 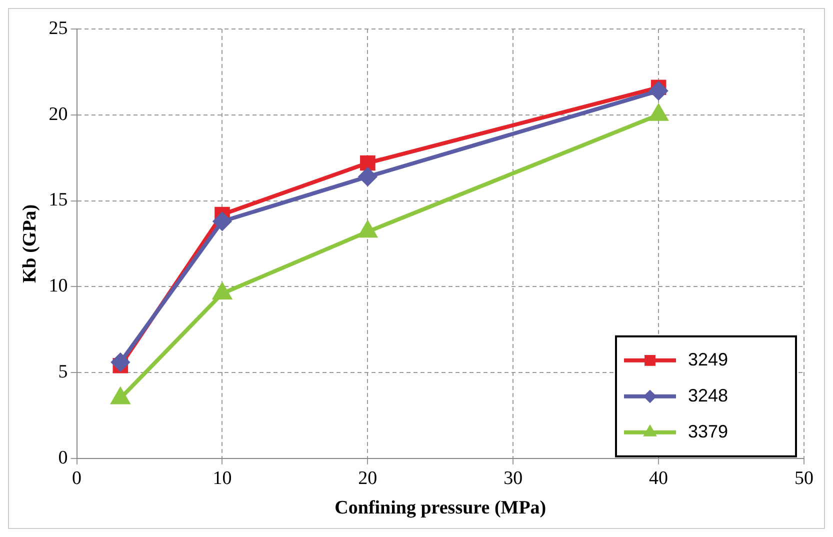 What do you see at coordinates (63, 372) in the screenshot?
I see `y-tick-label: 5` at bounding box center [63, 372].